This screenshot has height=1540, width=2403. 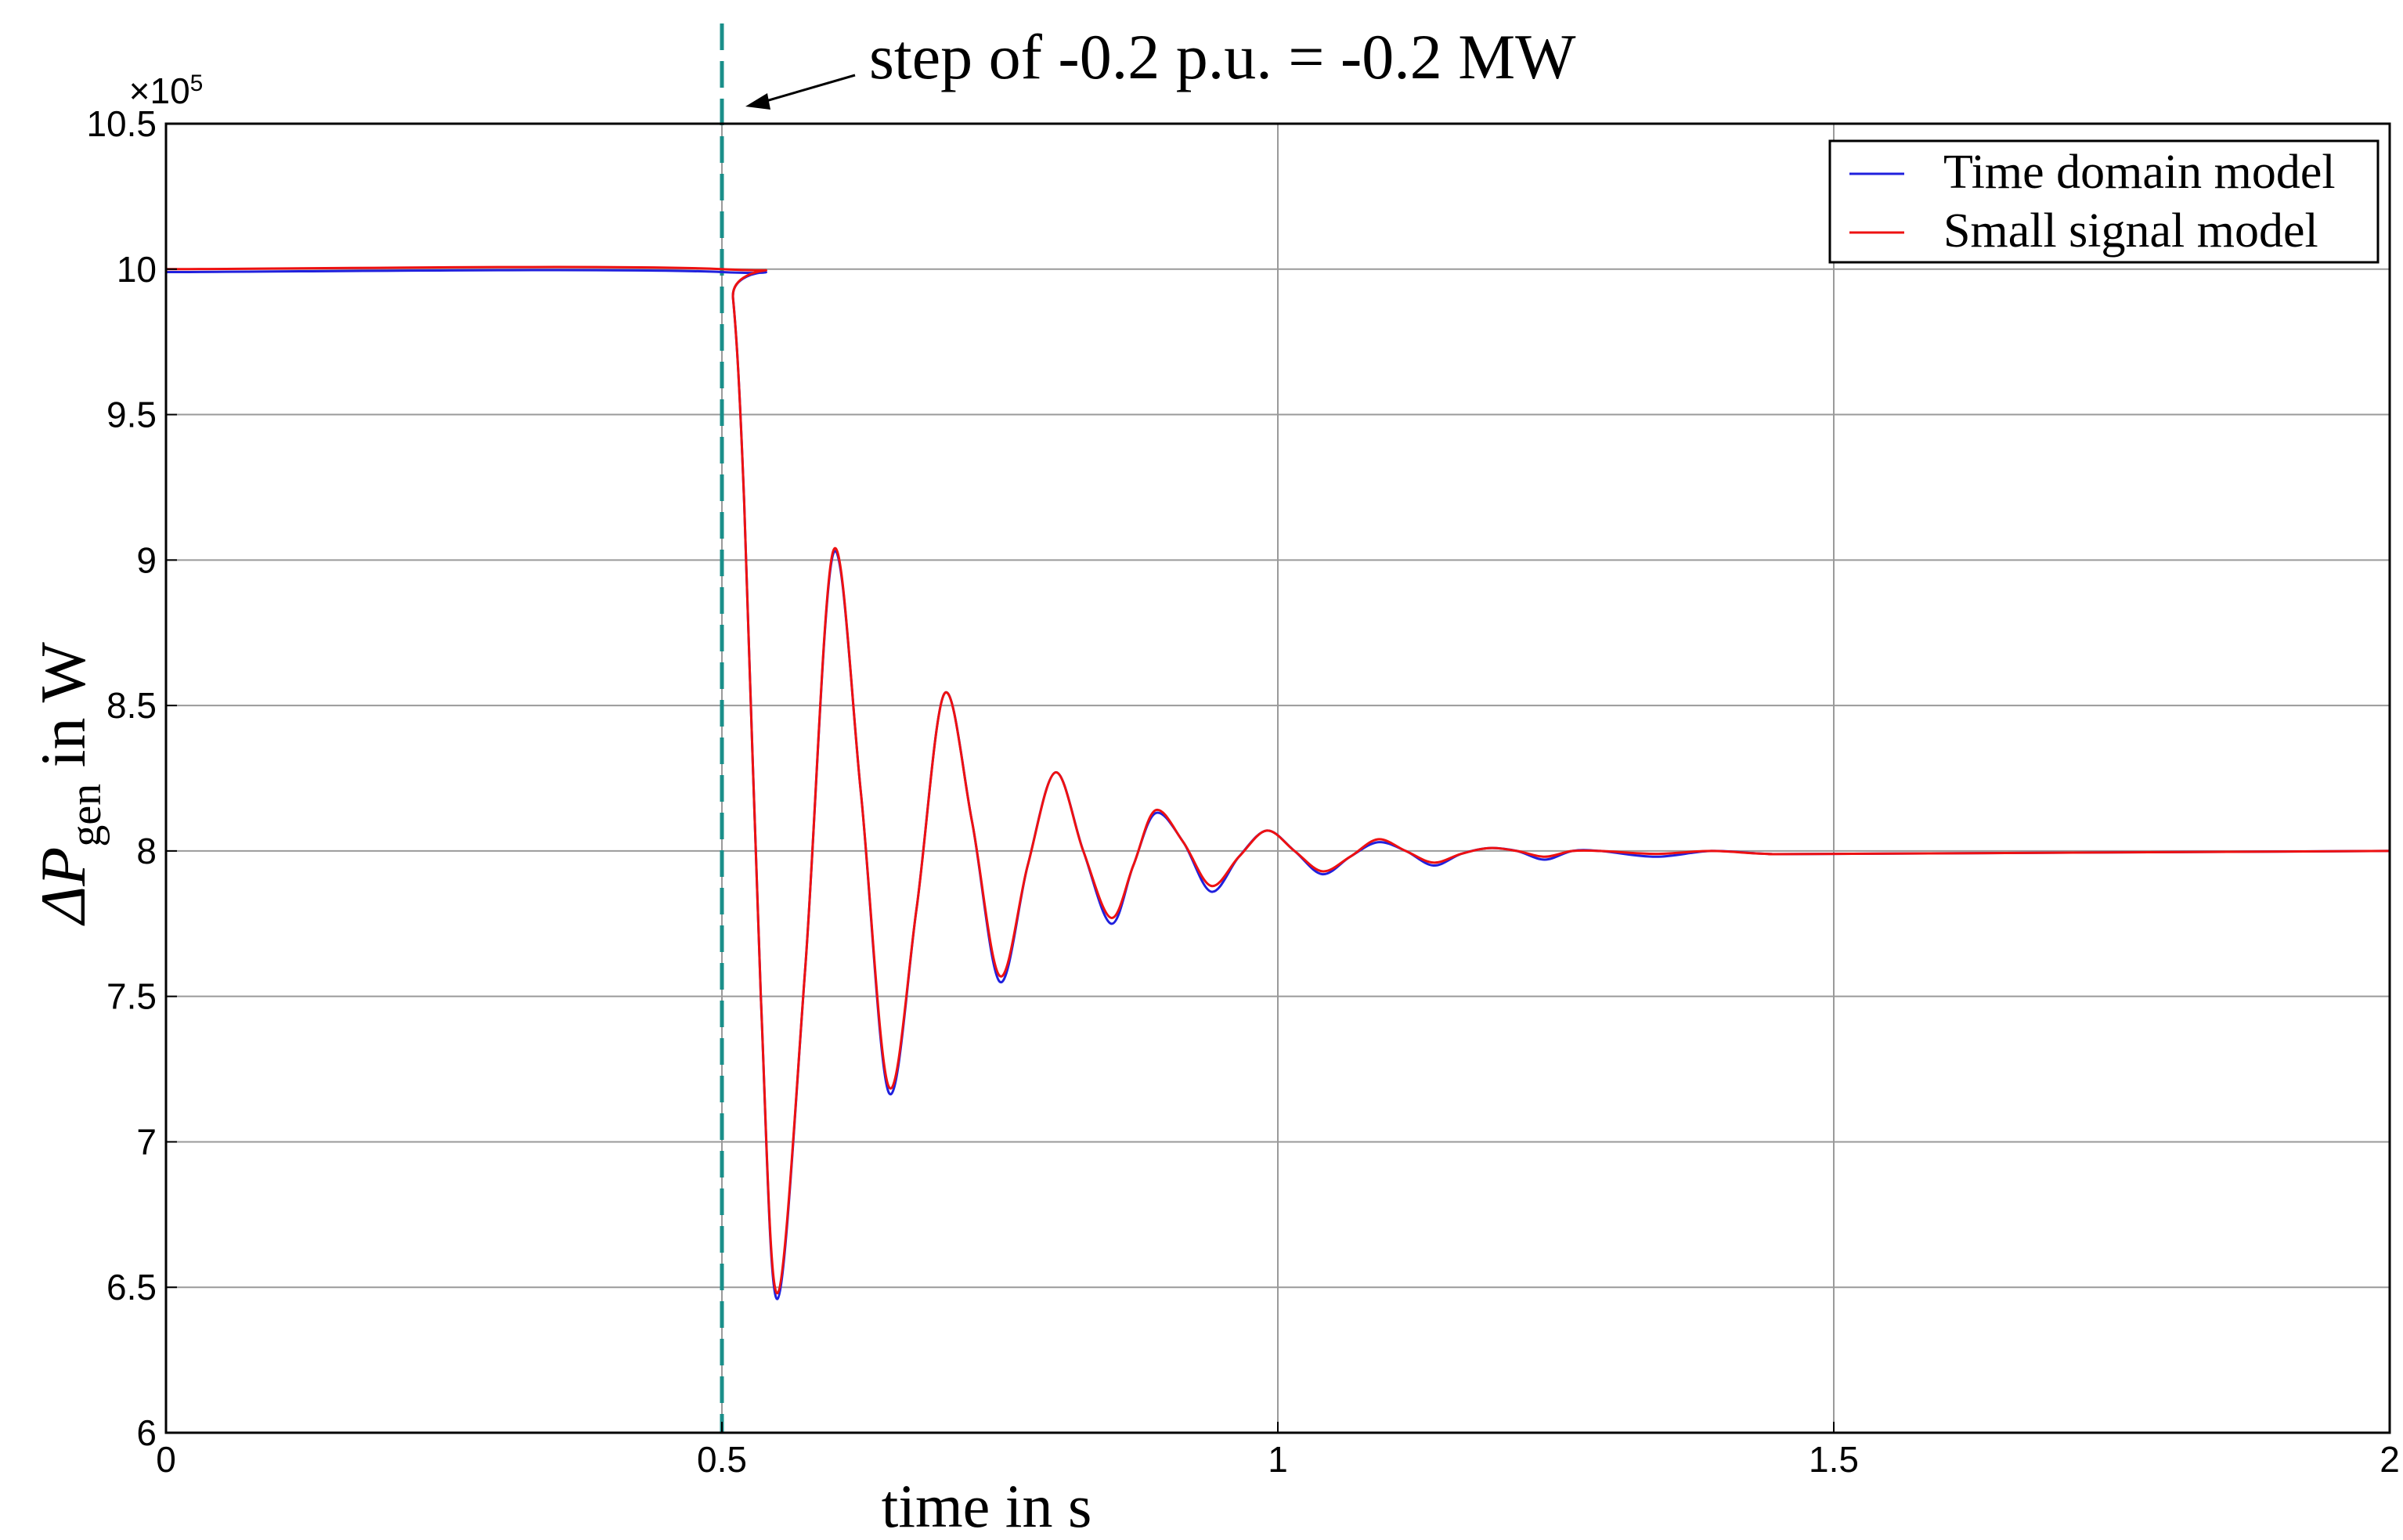 I want to click on annotation-arrow-head, so click(x=757, y=102).